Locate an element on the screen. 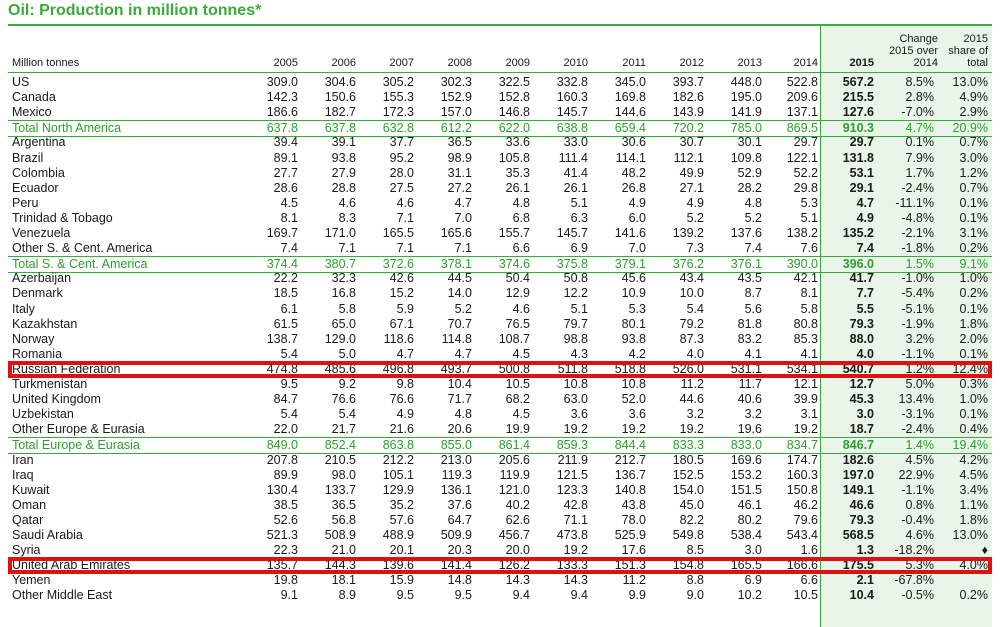  value-cell: 10.0 is located at coordinates (691, 293).